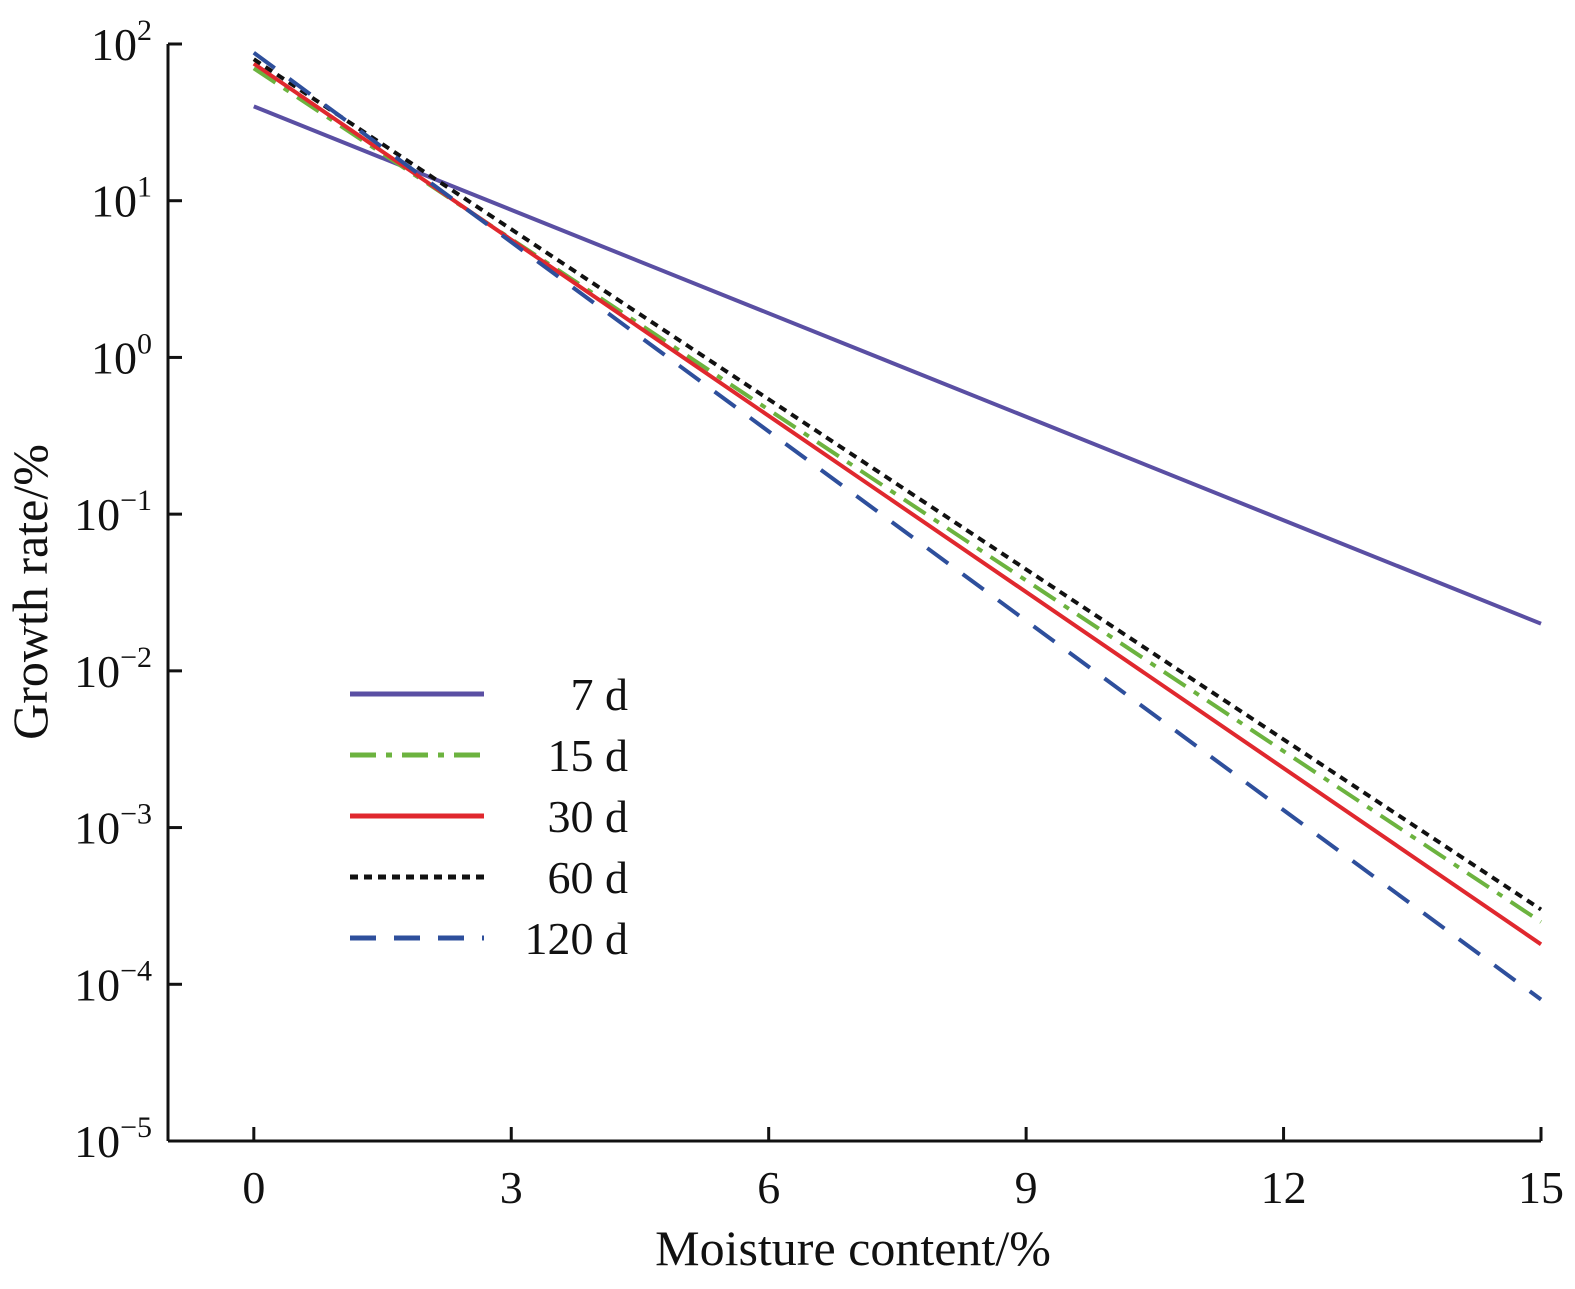  I want to click on legend-label: 60 d, so click(588, 877).